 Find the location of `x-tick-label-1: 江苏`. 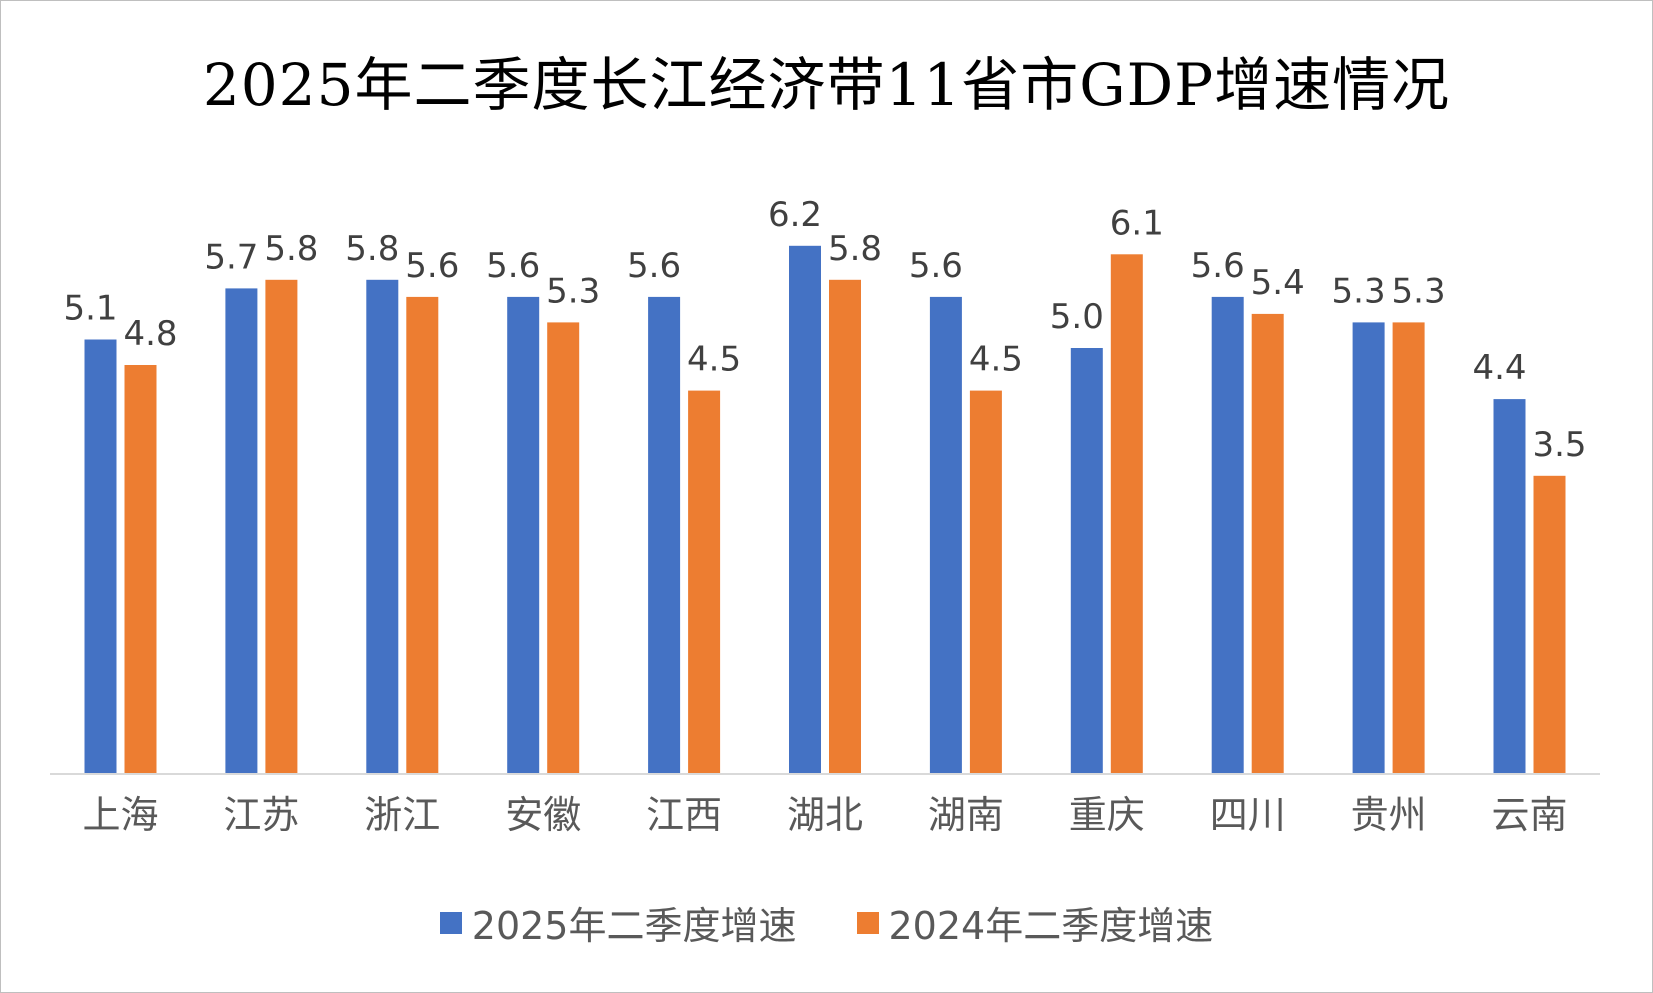

x-tick-label-1: 江苏 is located at coordinates (261, 815).